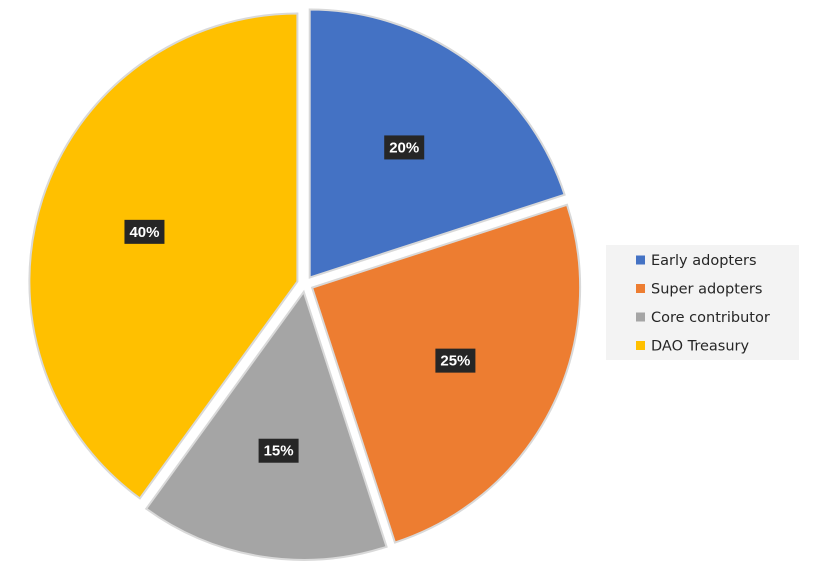  I want to click on data-label-core-contributor: 15%, so click(278, 450).